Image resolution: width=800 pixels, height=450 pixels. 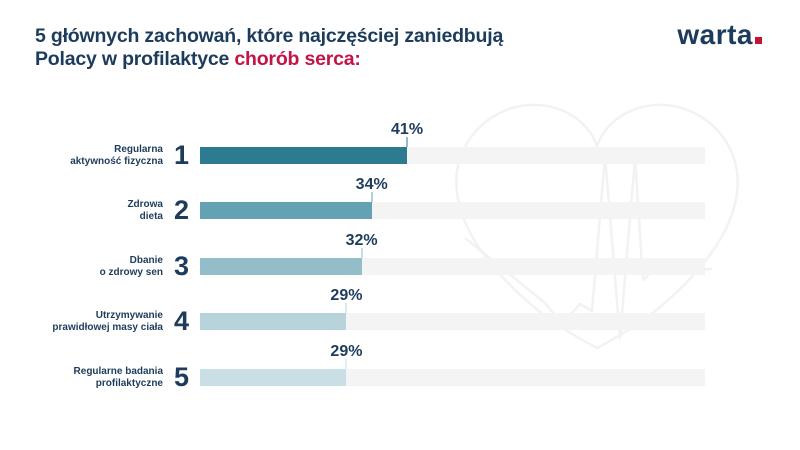 What do you see at coordinates (452, 142) in the screenshot?
I see `bar-track: 41%` at bounding box center [452, 142].